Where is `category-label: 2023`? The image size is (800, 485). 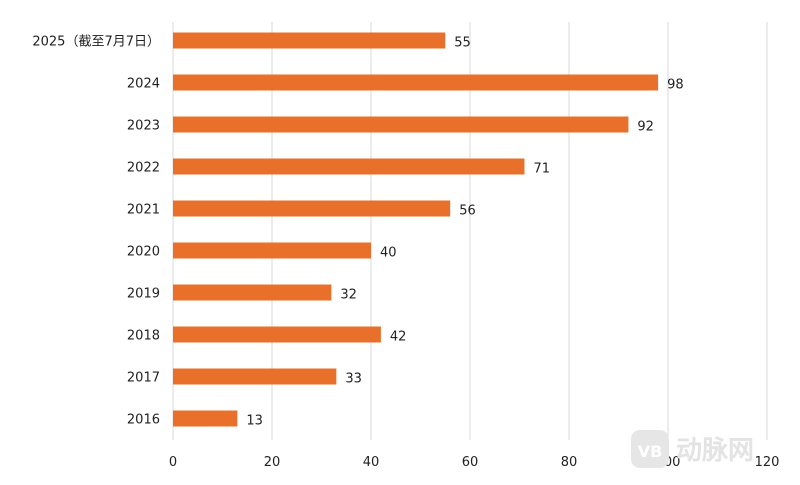
category-label: 2023 is located at coordinates (143, 126).